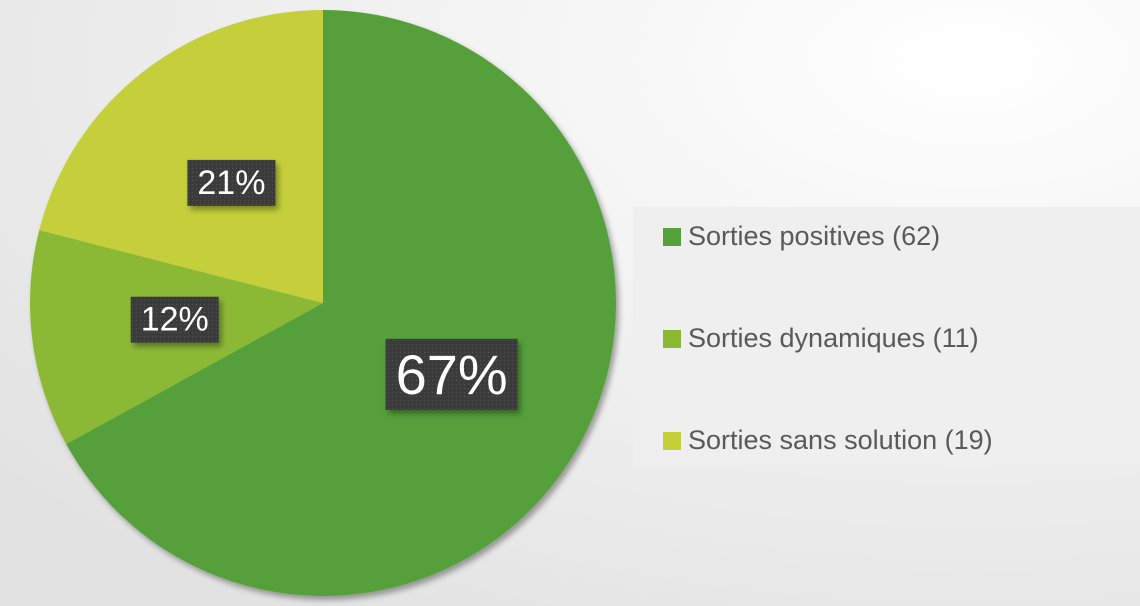  I want to click on legend-label: Sorties positives (62), so click(814, 236).